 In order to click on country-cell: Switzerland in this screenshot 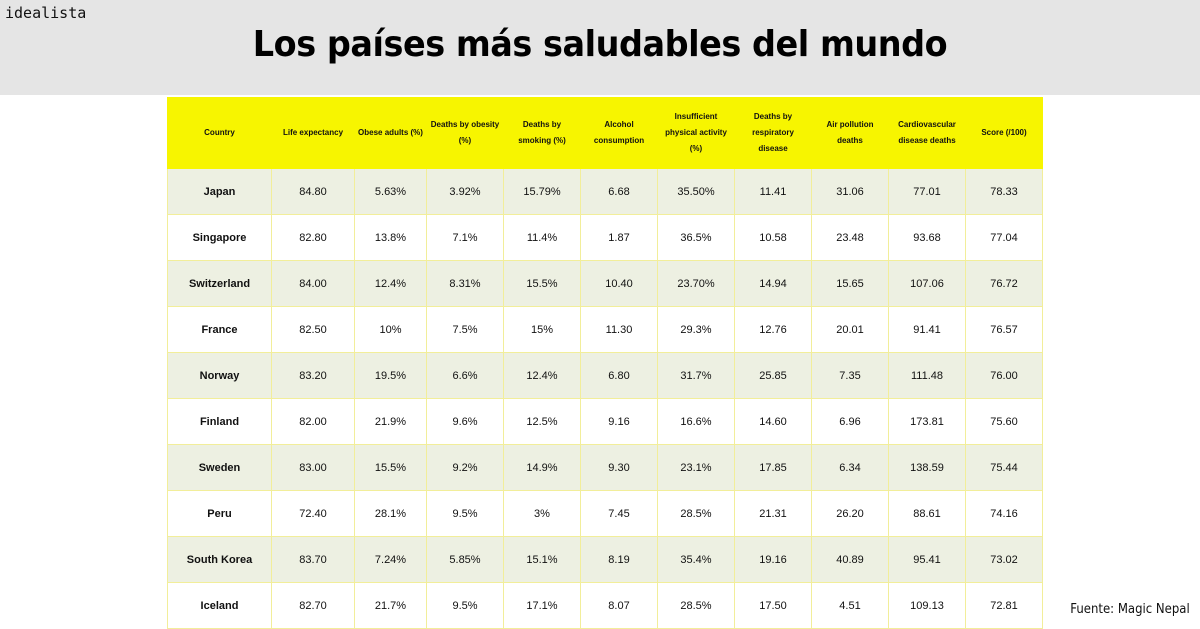, I will do `click(219, 283)`.